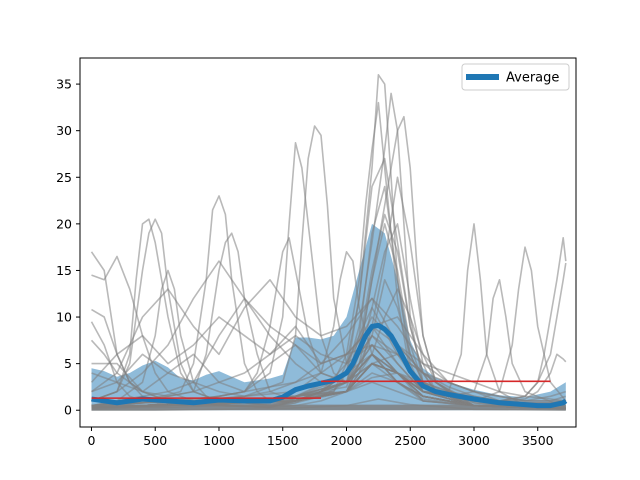 The height and width of the screenshot is (480, 640). Describe the element at coordinates (64, 84) in the screenshot. I see `y-tick-label: 35` at that location.